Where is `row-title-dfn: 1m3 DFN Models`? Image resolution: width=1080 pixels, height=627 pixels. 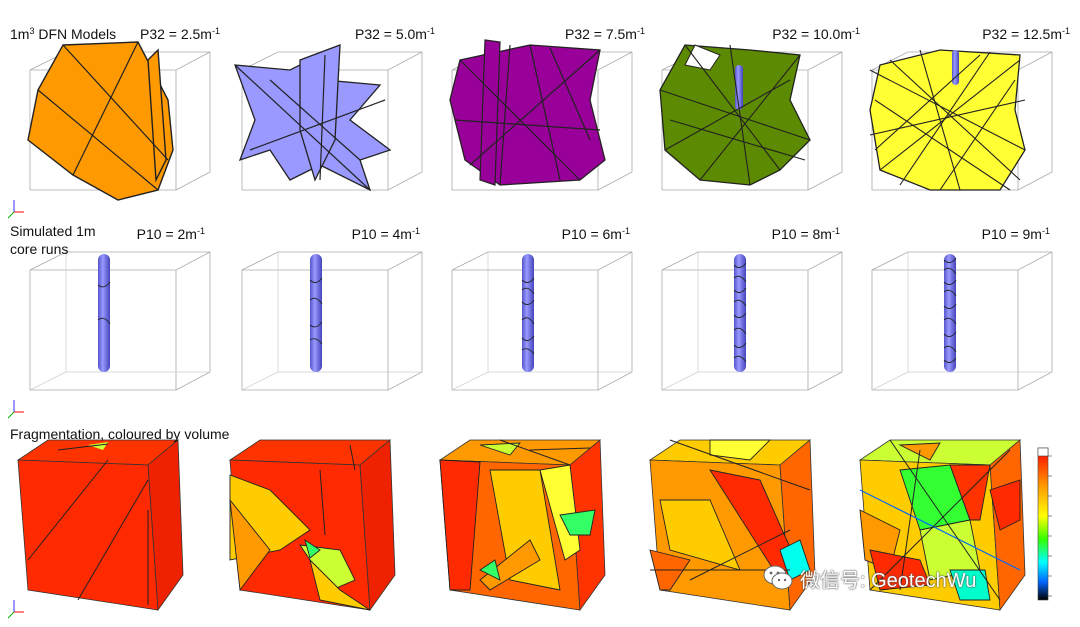
row-title-dfn: 1m3 DFN Models is located at coordinates (63, 34).